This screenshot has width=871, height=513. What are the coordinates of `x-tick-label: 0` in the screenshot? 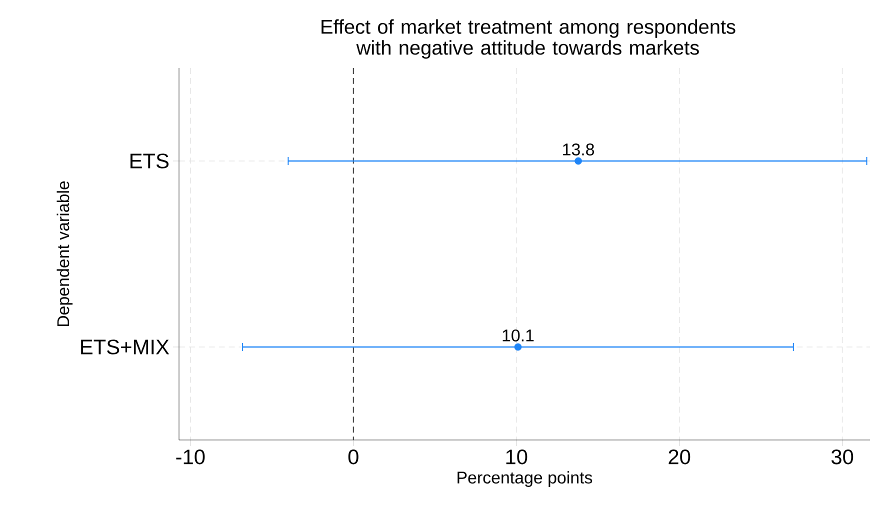 It's located at (353, 457).